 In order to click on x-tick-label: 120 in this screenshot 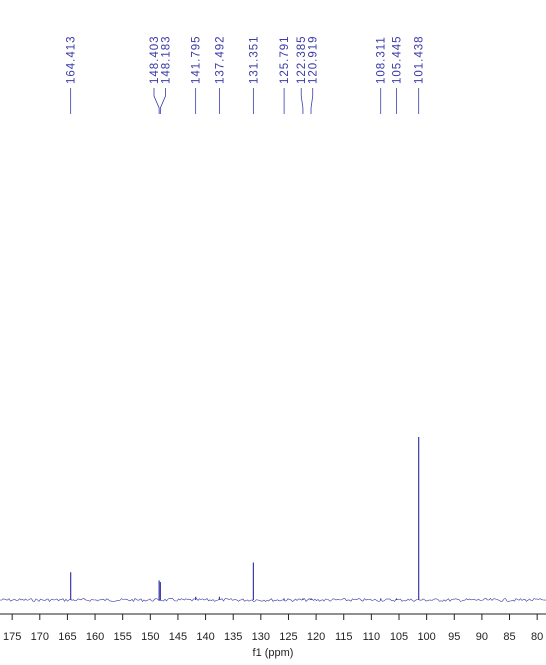, I will do `click(316, 637)`.